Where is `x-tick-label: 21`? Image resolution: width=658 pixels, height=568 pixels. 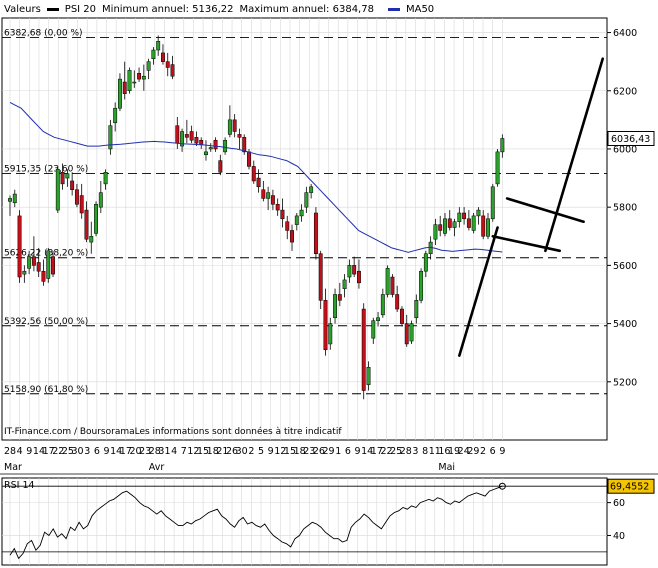
x-tick-label: 21 is located at coordinates (222, 451).